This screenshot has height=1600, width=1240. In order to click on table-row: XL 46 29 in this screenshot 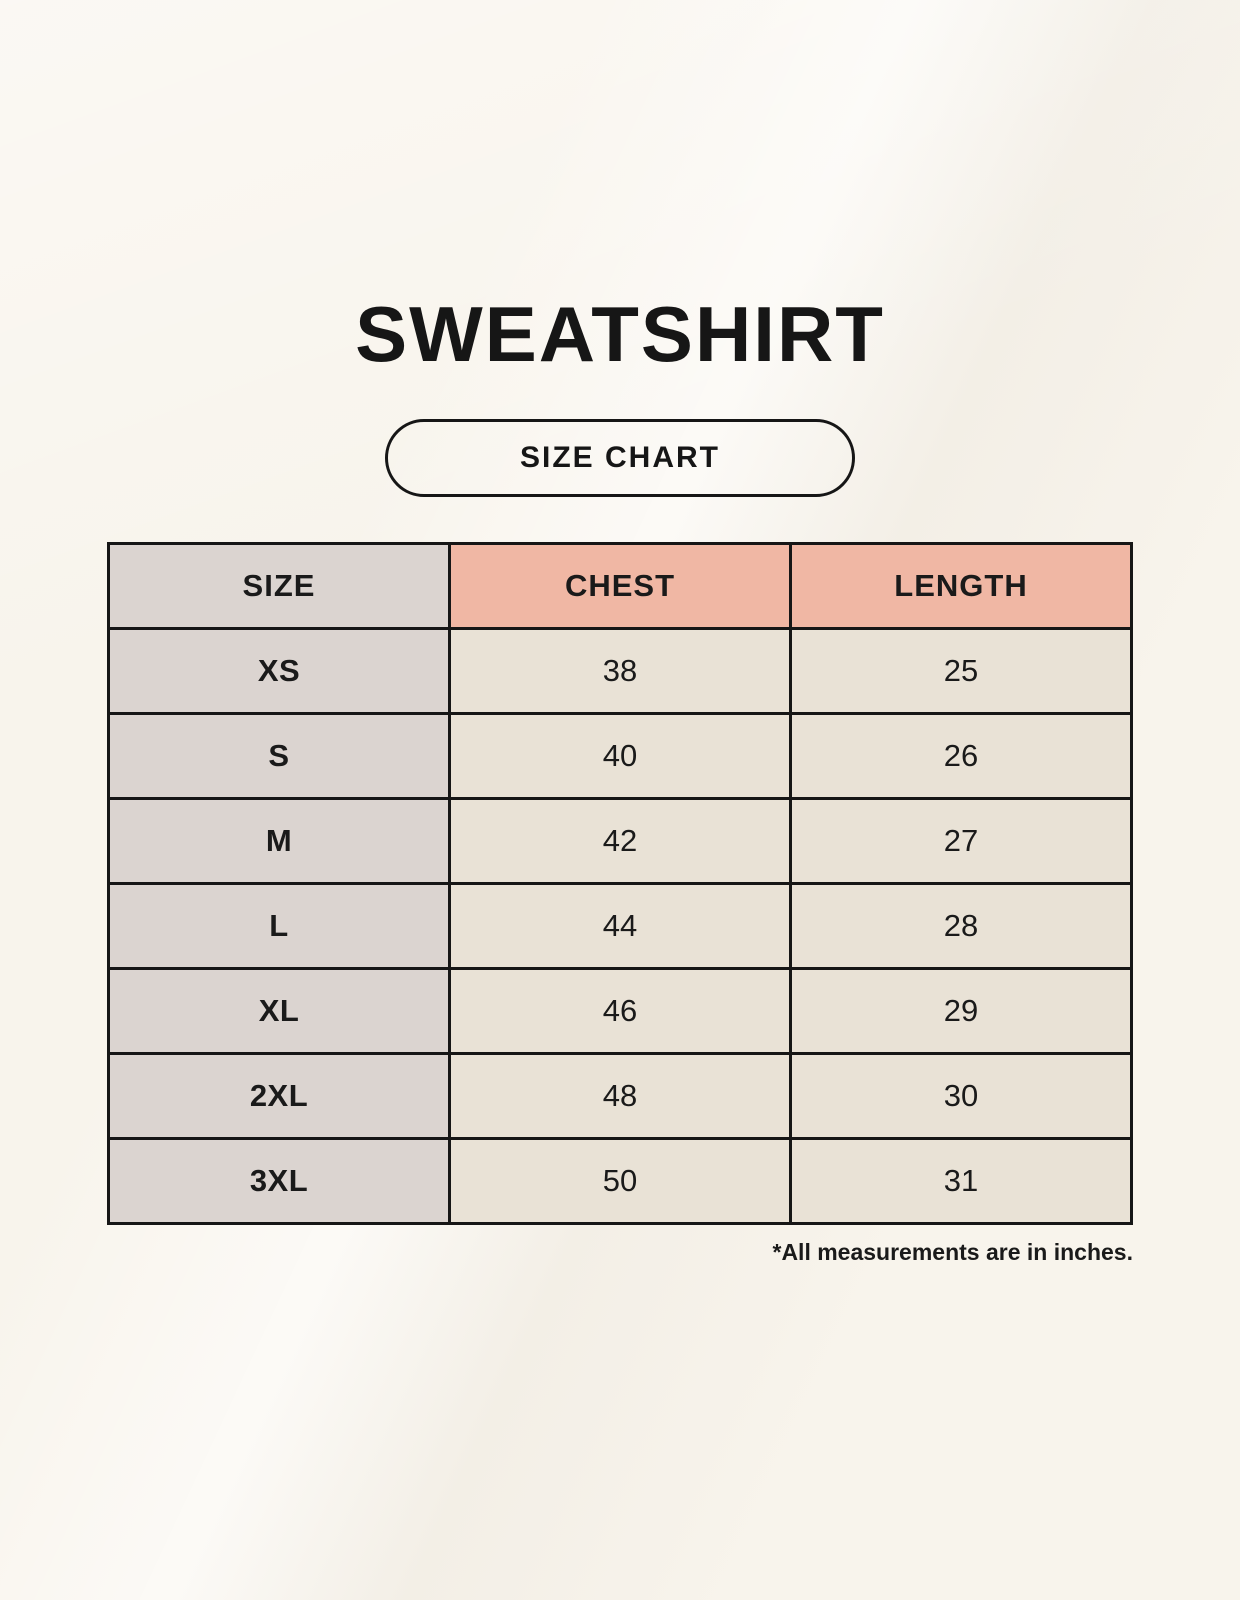, I will do `click(620, 1011)`.